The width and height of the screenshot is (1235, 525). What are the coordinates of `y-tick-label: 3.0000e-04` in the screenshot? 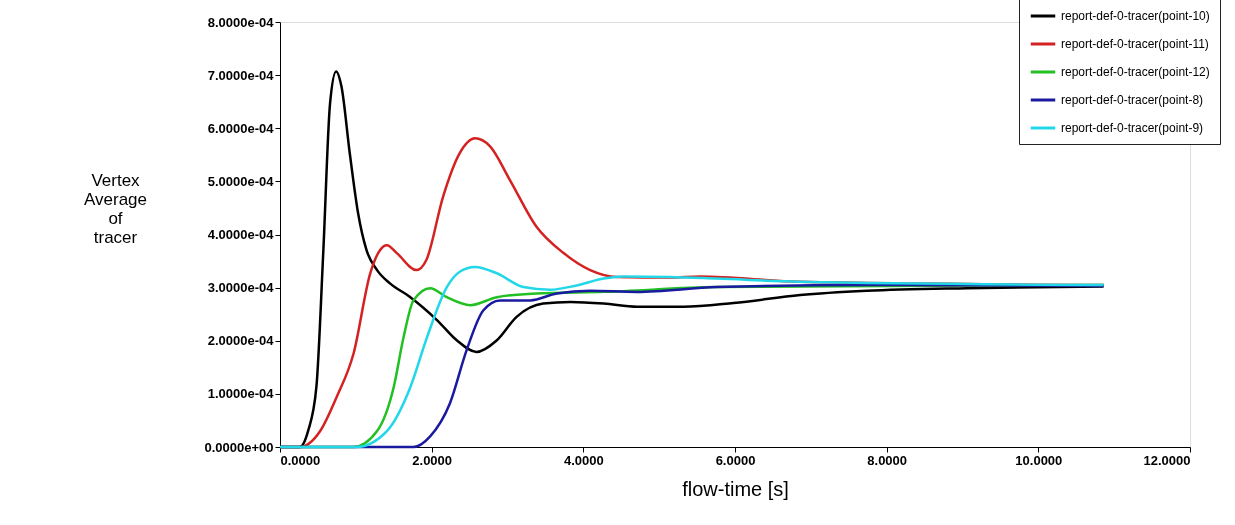 It's located at (241, 288).